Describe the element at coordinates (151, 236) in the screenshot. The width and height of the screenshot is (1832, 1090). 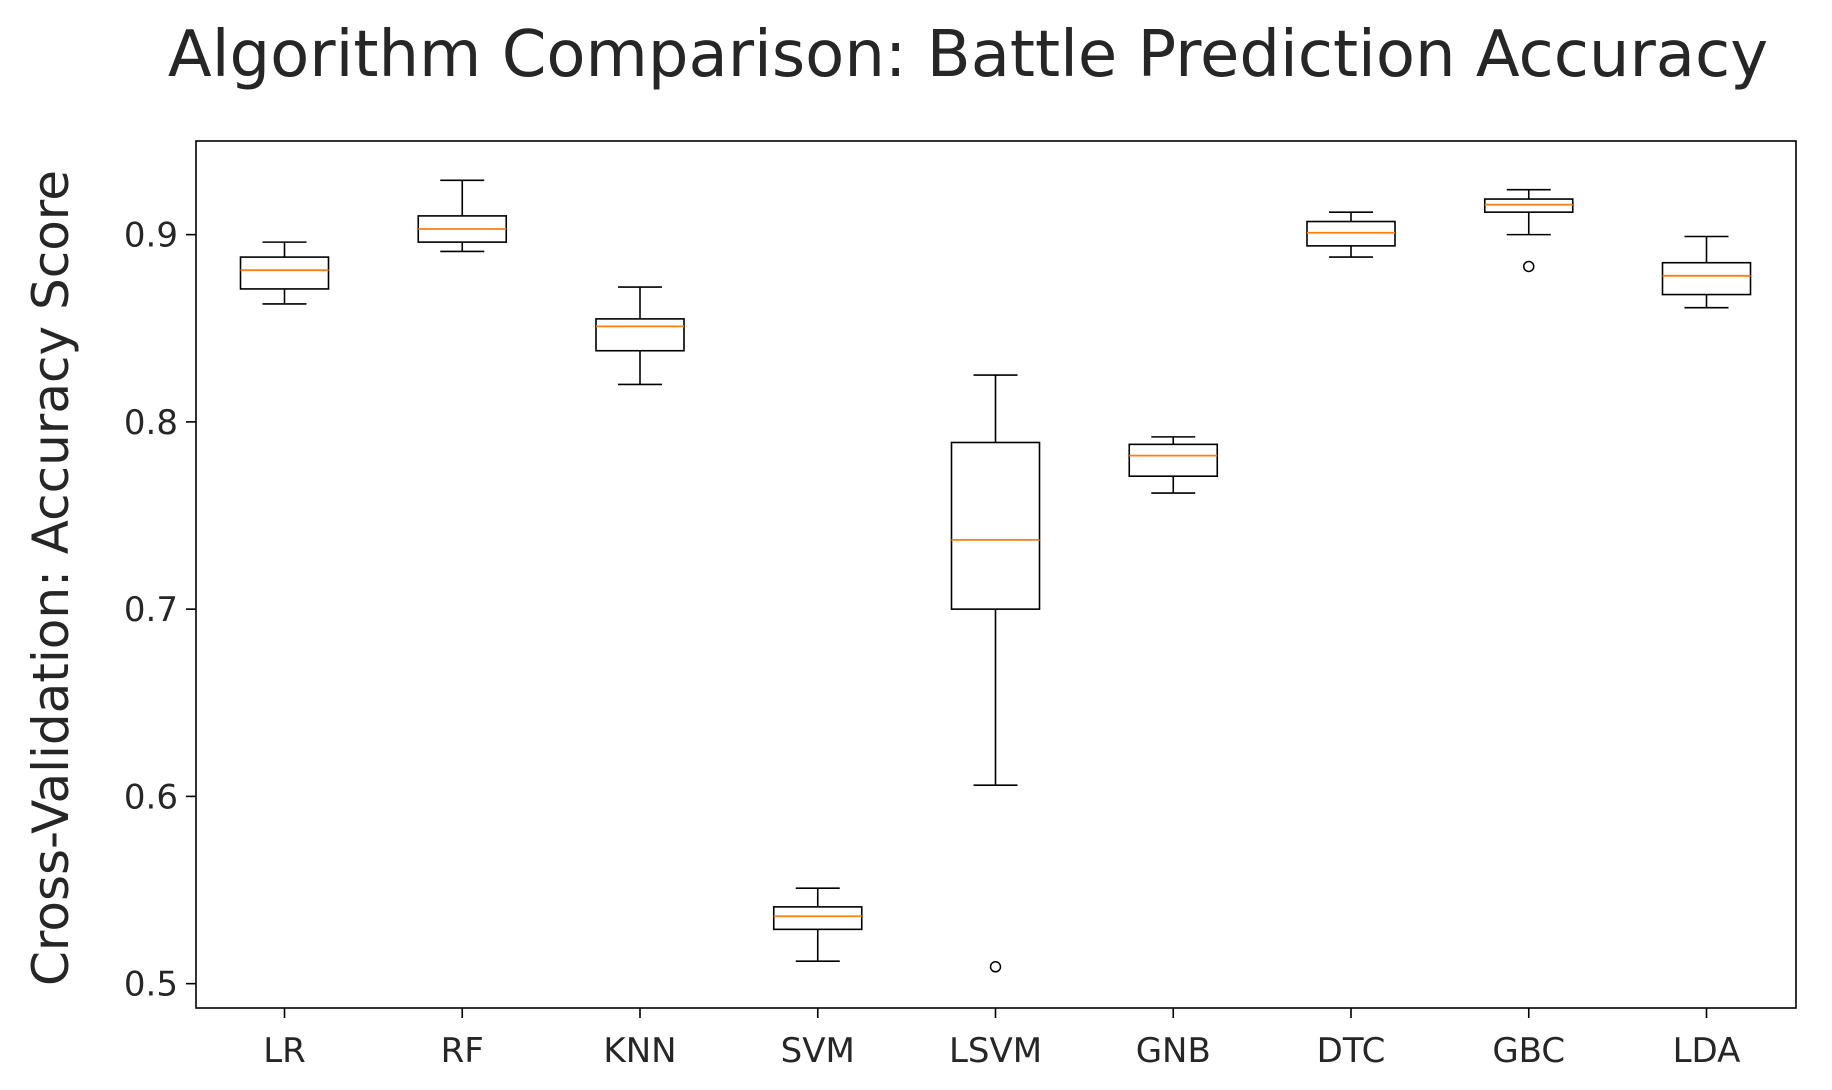
I see `y-tick-label-4: 0.9` at that location.